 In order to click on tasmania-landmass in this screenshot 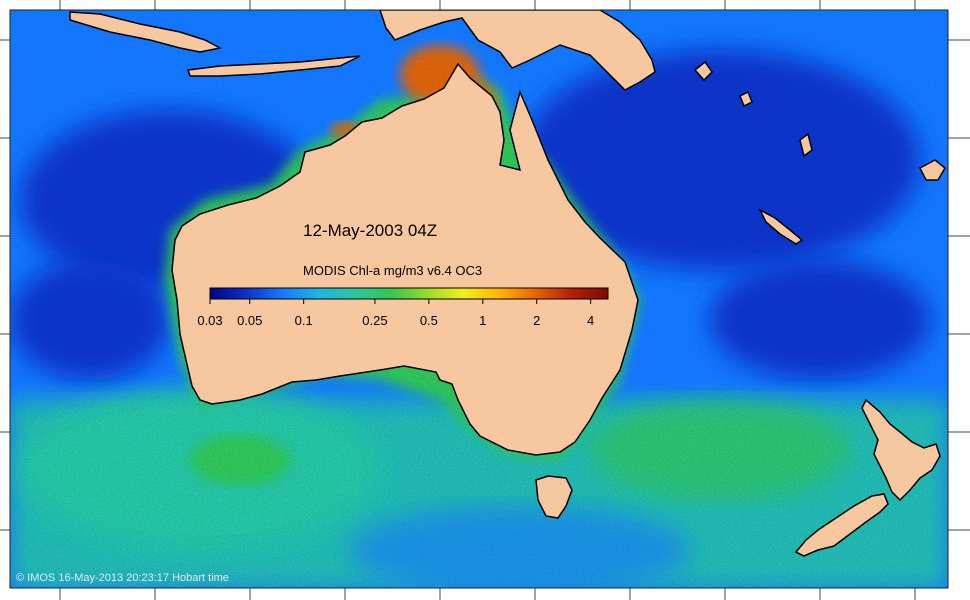, I will do `click(554, 497)`.